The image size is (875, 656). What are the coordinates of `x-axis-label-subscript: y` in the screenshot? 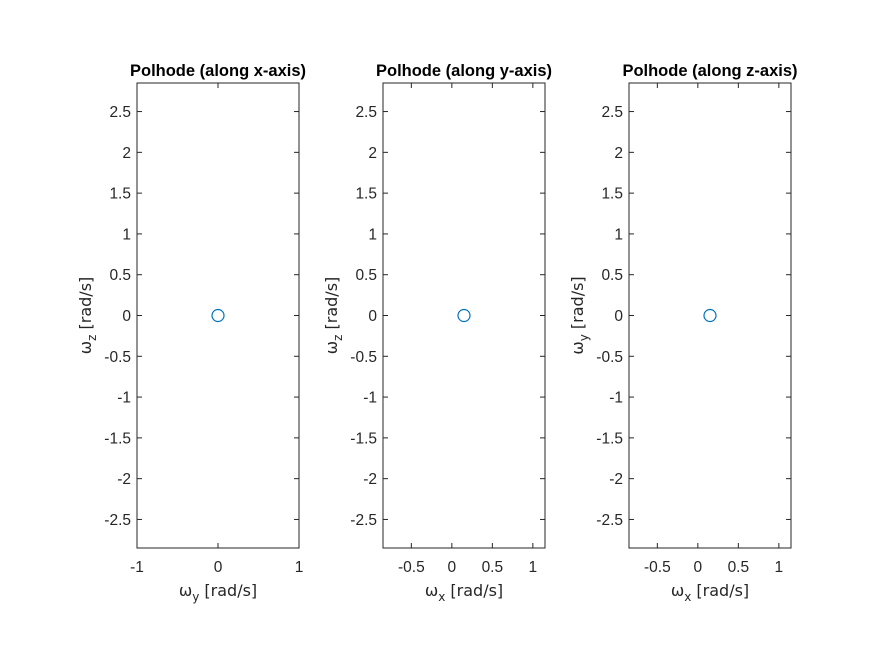 It's located at (195, 597).